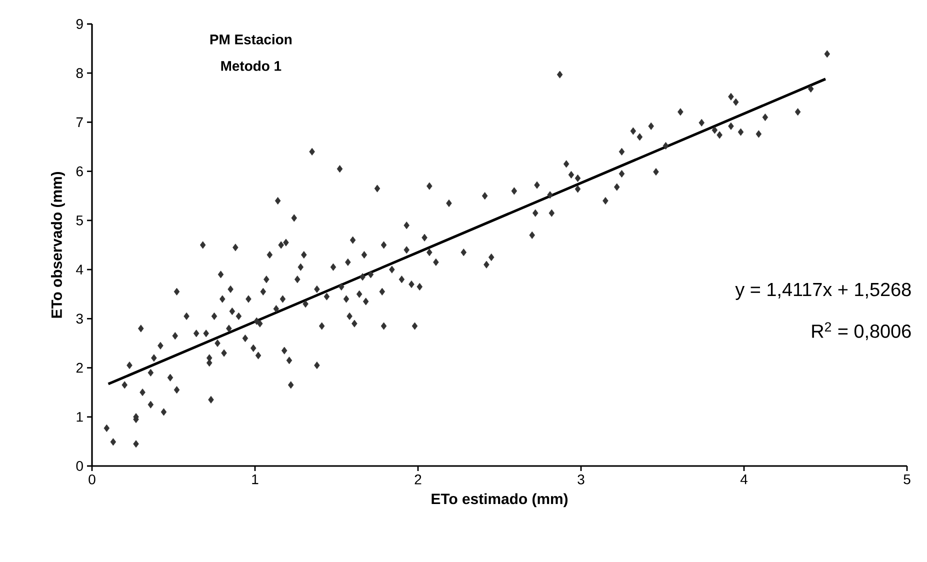 This screenshot has height=562, width=927. I want to click on x-tick-label: 0, so click(92, 479).